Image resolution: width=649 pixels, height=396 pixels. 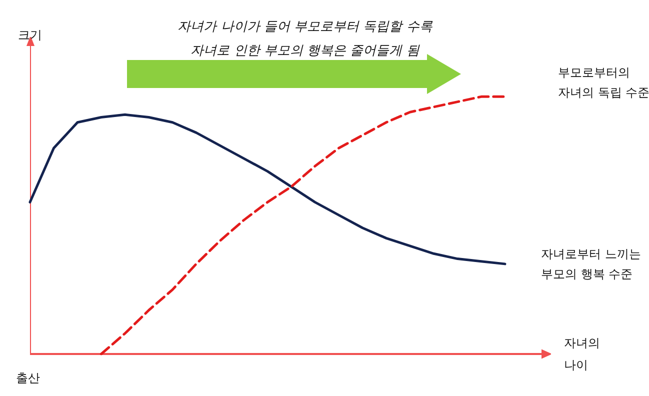 What do you see at coordinates (591, 263) in the screenshot?
I see `text: 자녀로부터 느끼는 부모의 행복 수준` at bounding box center [591, 263].